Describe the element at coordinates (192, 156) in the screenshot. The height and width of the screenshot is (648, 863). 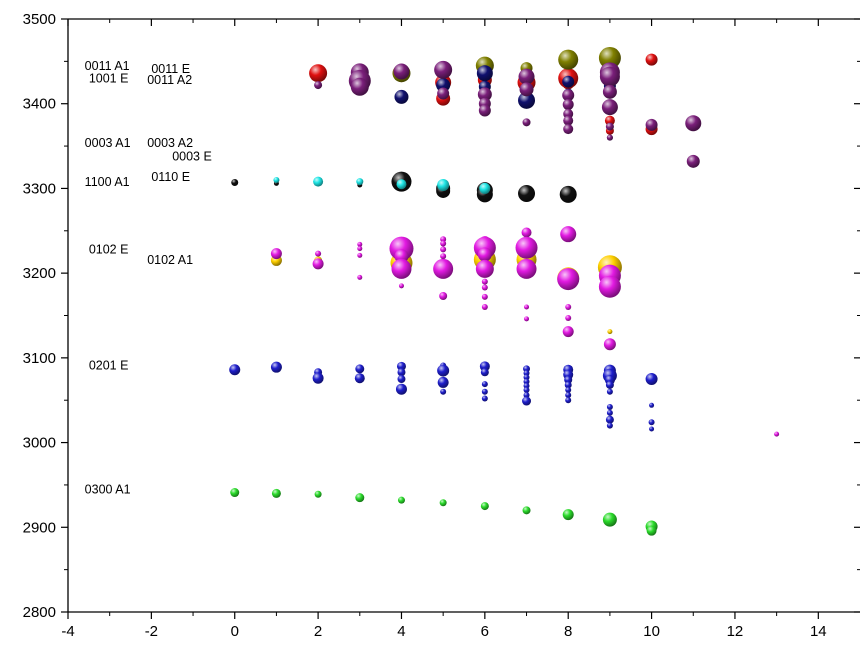
I see `annotation-label: 0003 E` at that location.